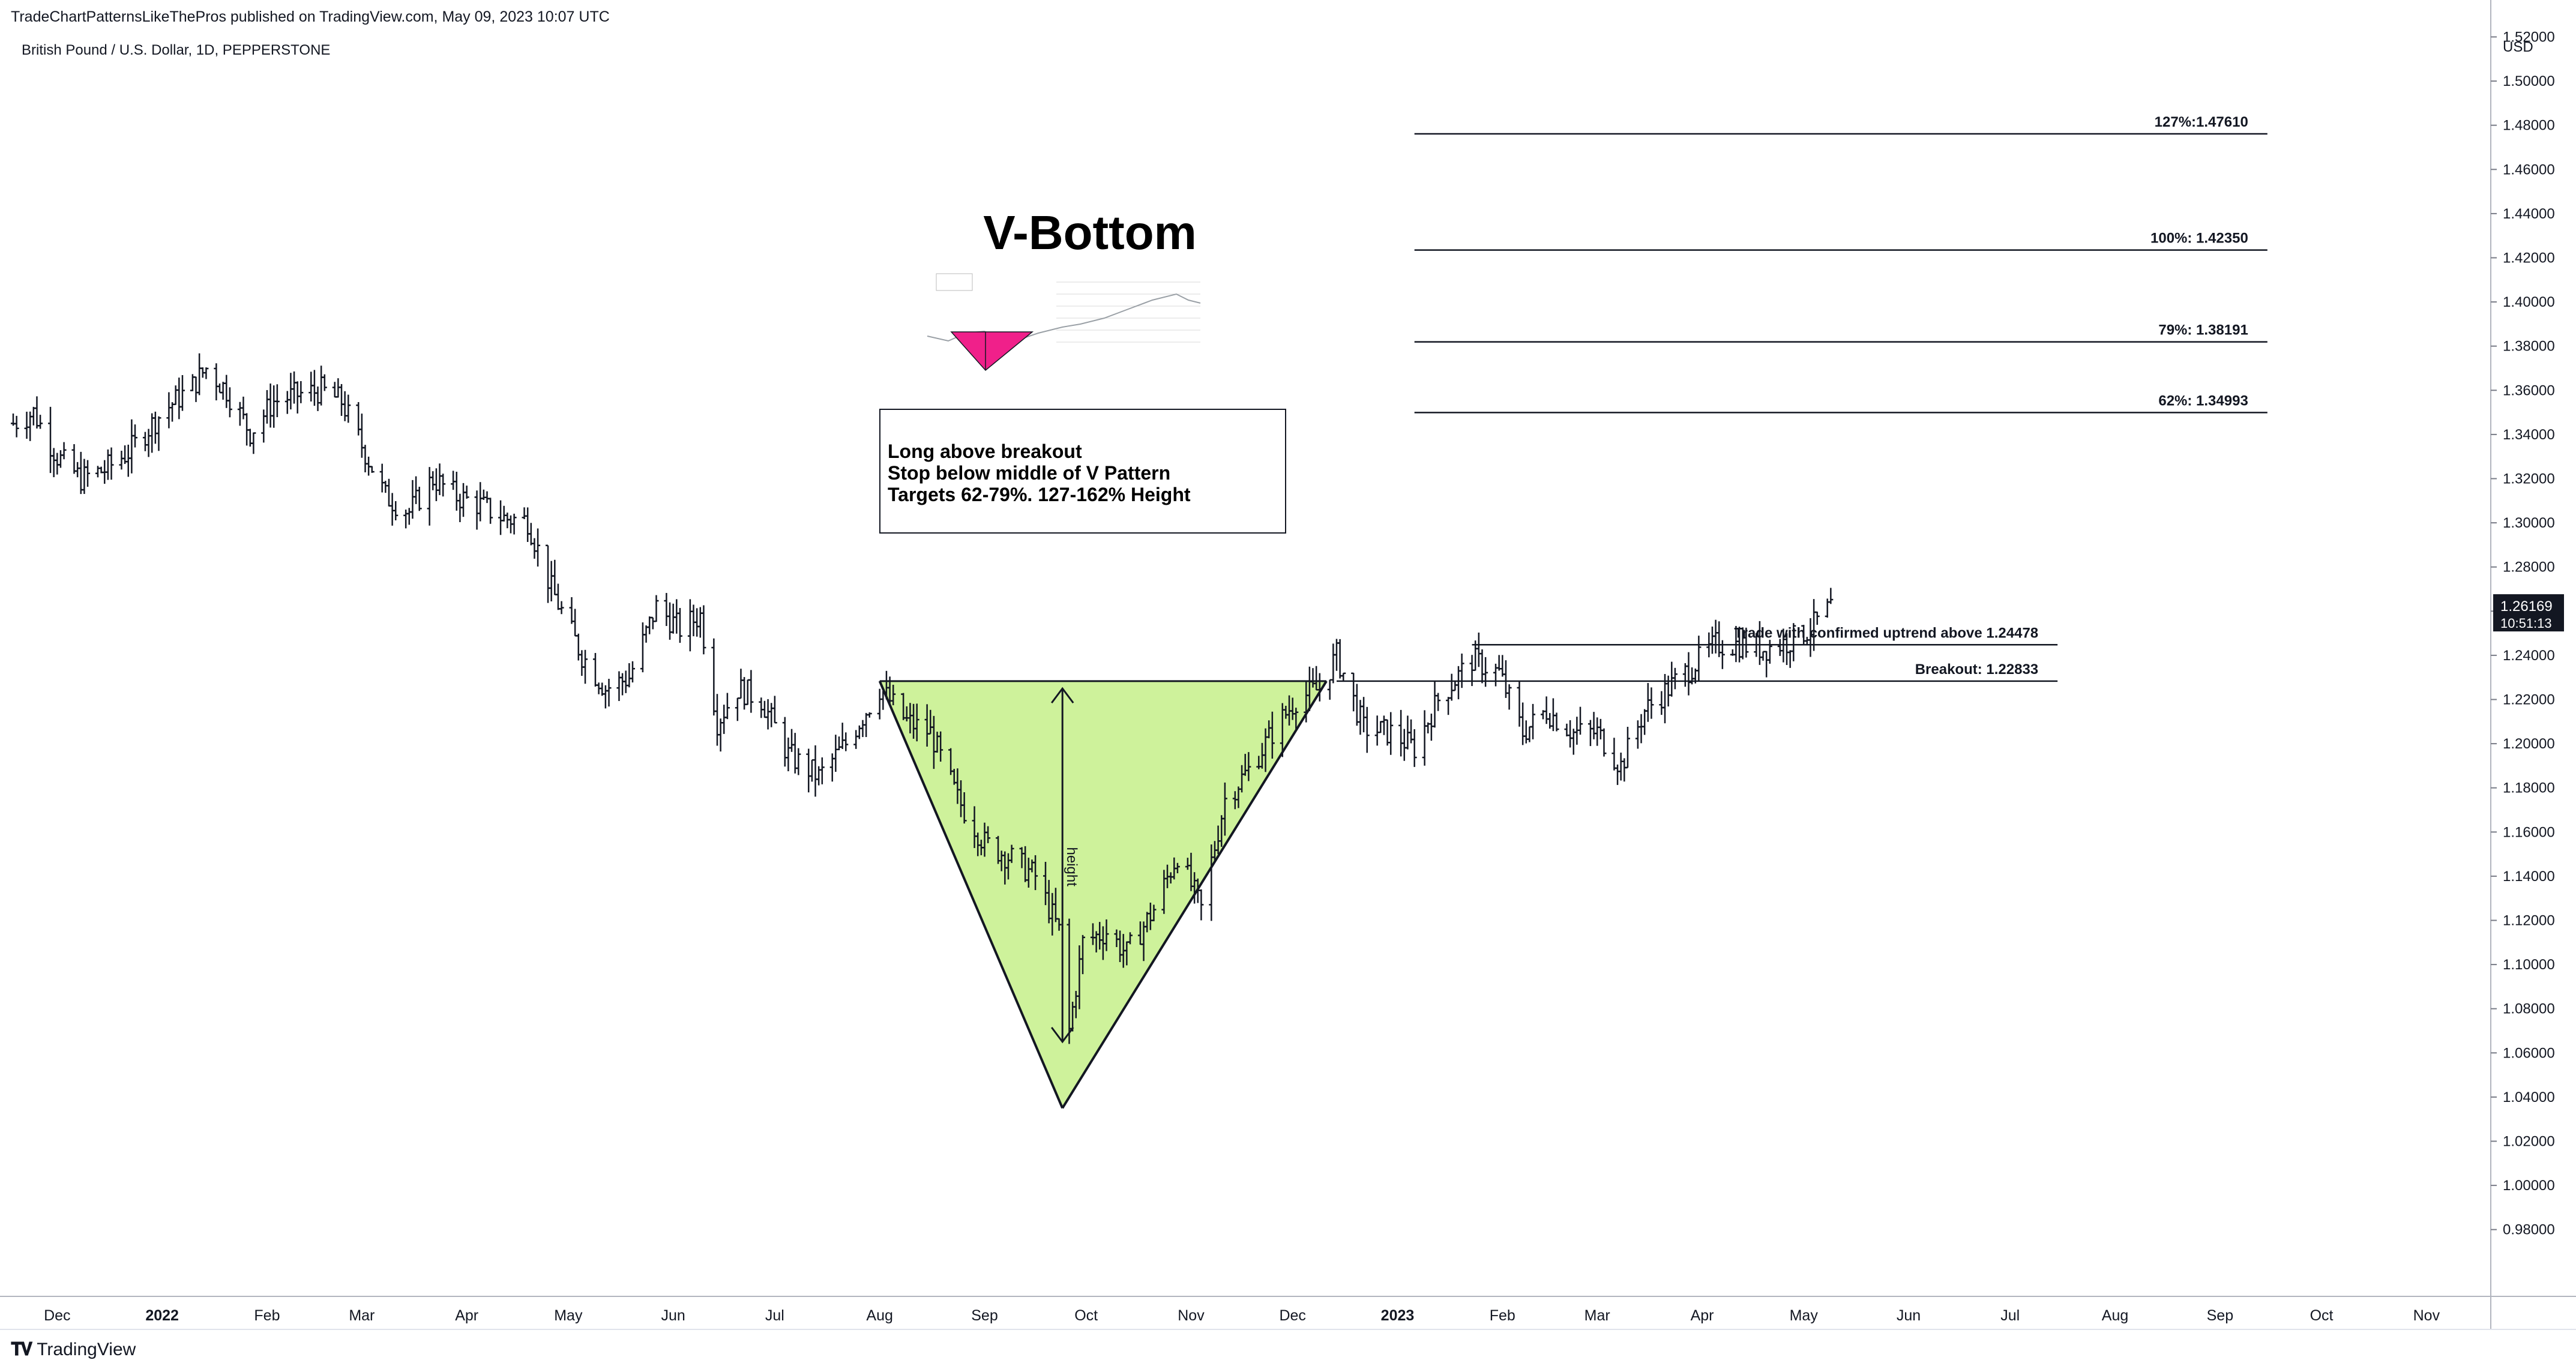  What do you see at coordinates (1194, 894) in the screenshot?
I see `v-pattern-right-edge` at bounding box center [1194, 894].